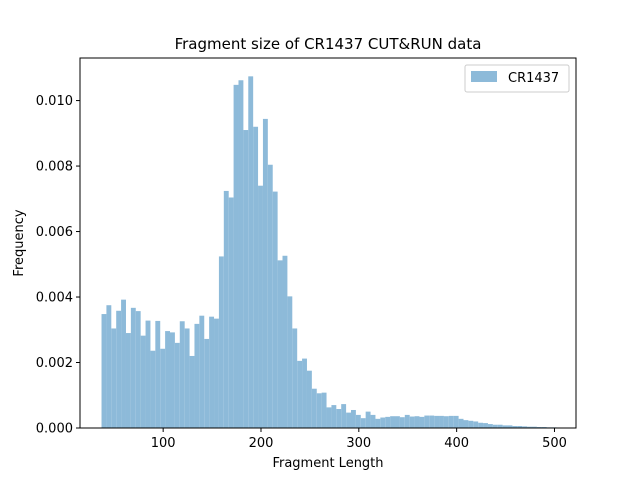 This screenshot has width=640, height=480. I want to click on x-tick-label: 500, so click(554, 443).